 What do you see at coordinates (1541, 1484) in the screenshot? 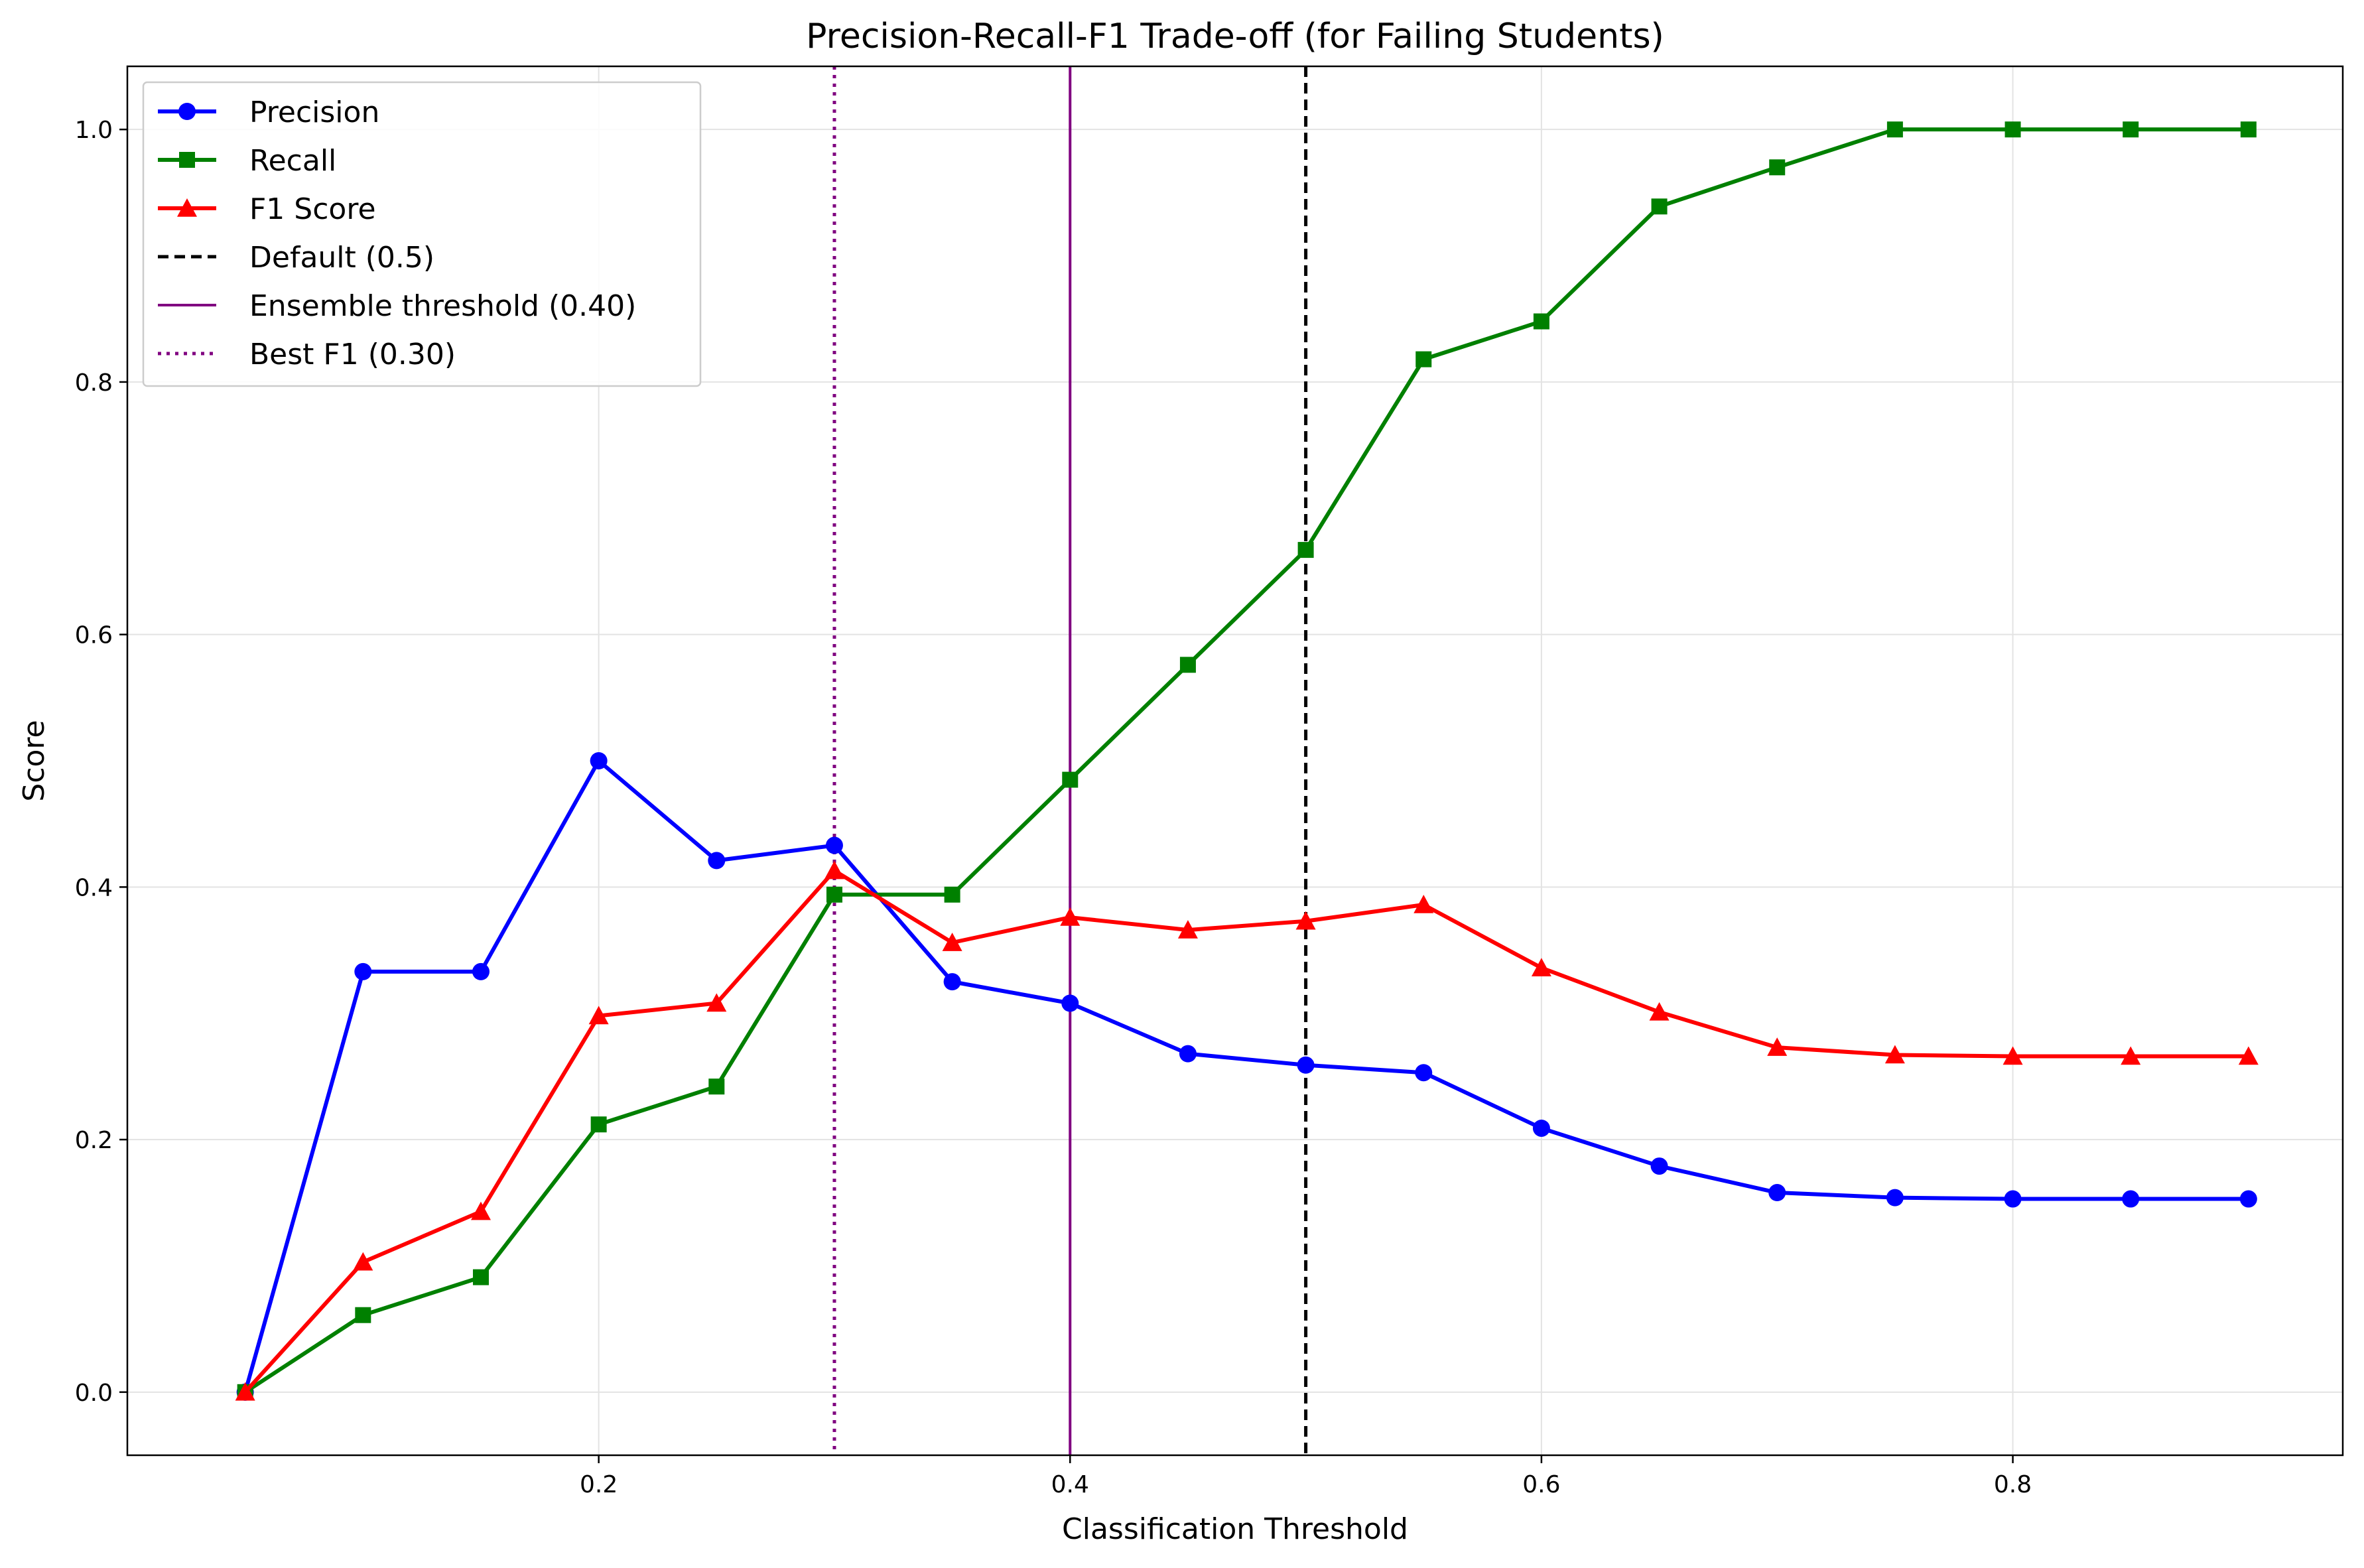
I see `x-tick-label: 0.6` at bounding box center [1541, 1484].